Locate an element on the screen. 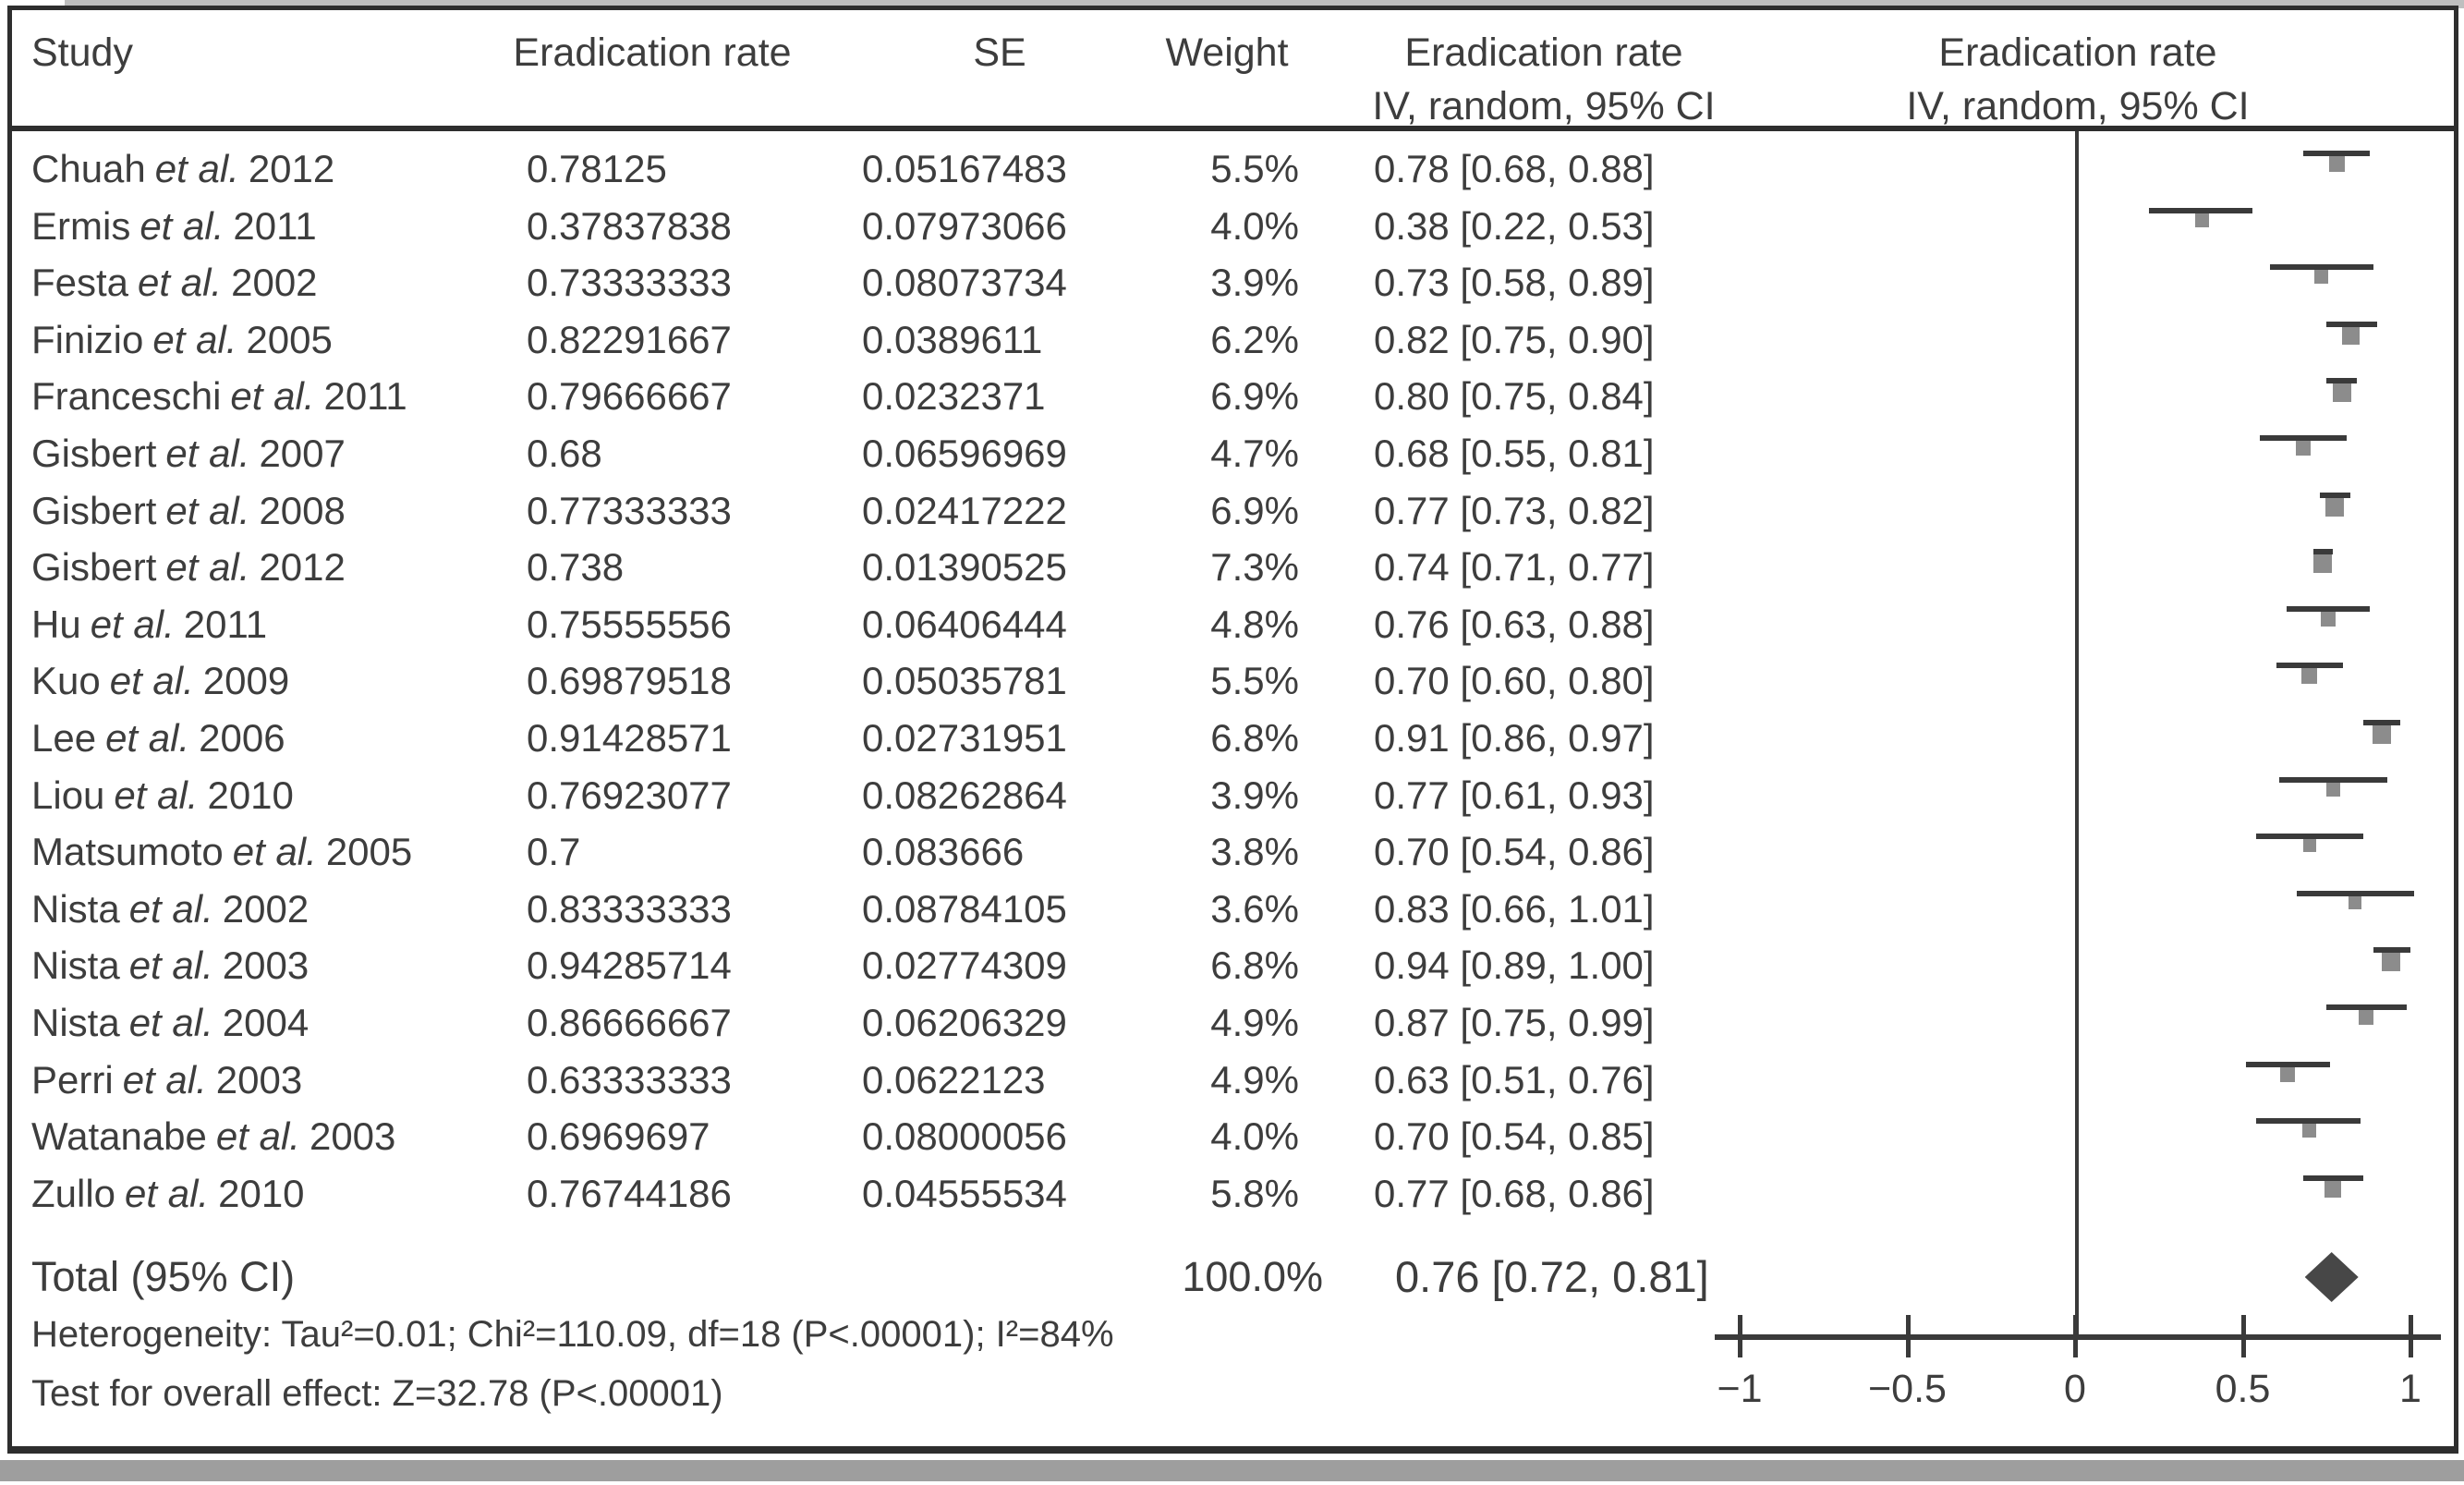  weight-value: 7.3% is located at coordinates (1254, 567).